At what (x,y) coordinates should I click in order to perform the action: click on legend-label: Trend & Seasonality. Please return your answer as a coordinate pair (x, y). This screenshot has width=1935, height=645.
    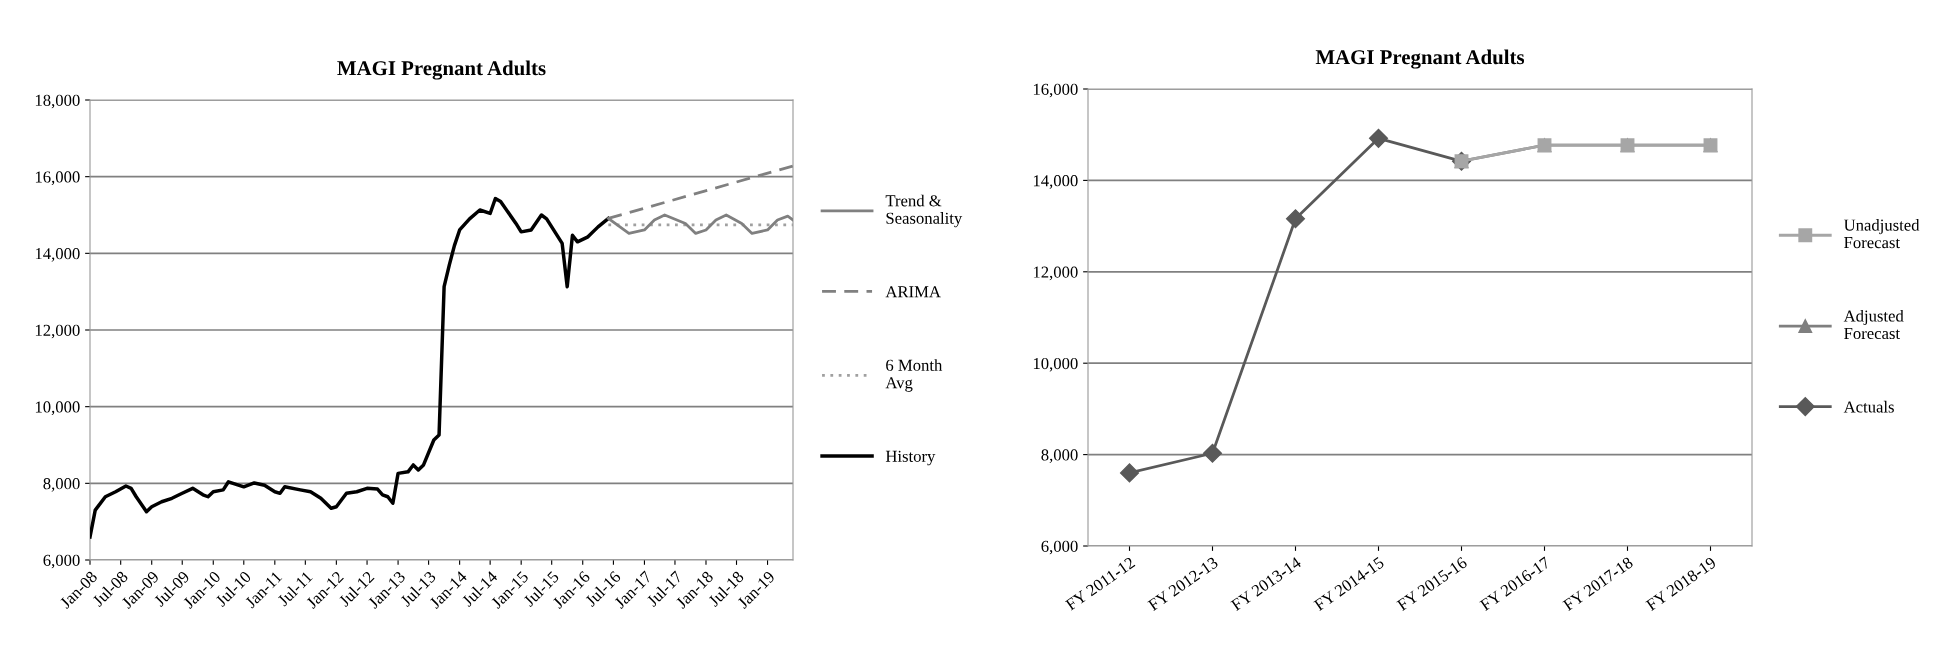
    Looking at the image, I should click on (924, 211).